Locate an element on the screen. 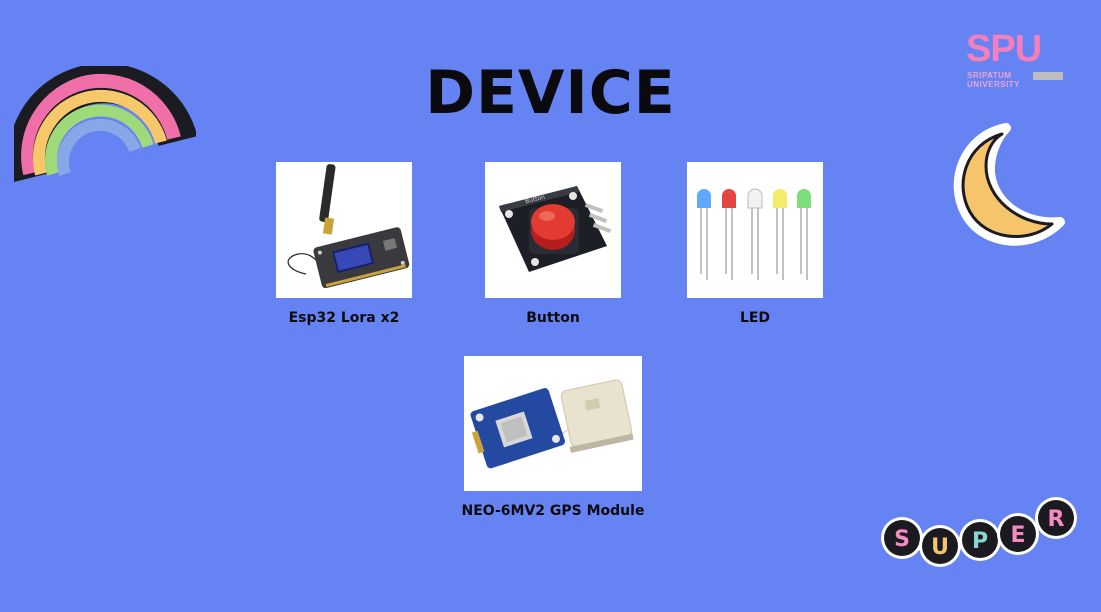 Image resolution: width=1101 pixels, height=612 pixels. device-card-led is located at coordinates (755, 230).